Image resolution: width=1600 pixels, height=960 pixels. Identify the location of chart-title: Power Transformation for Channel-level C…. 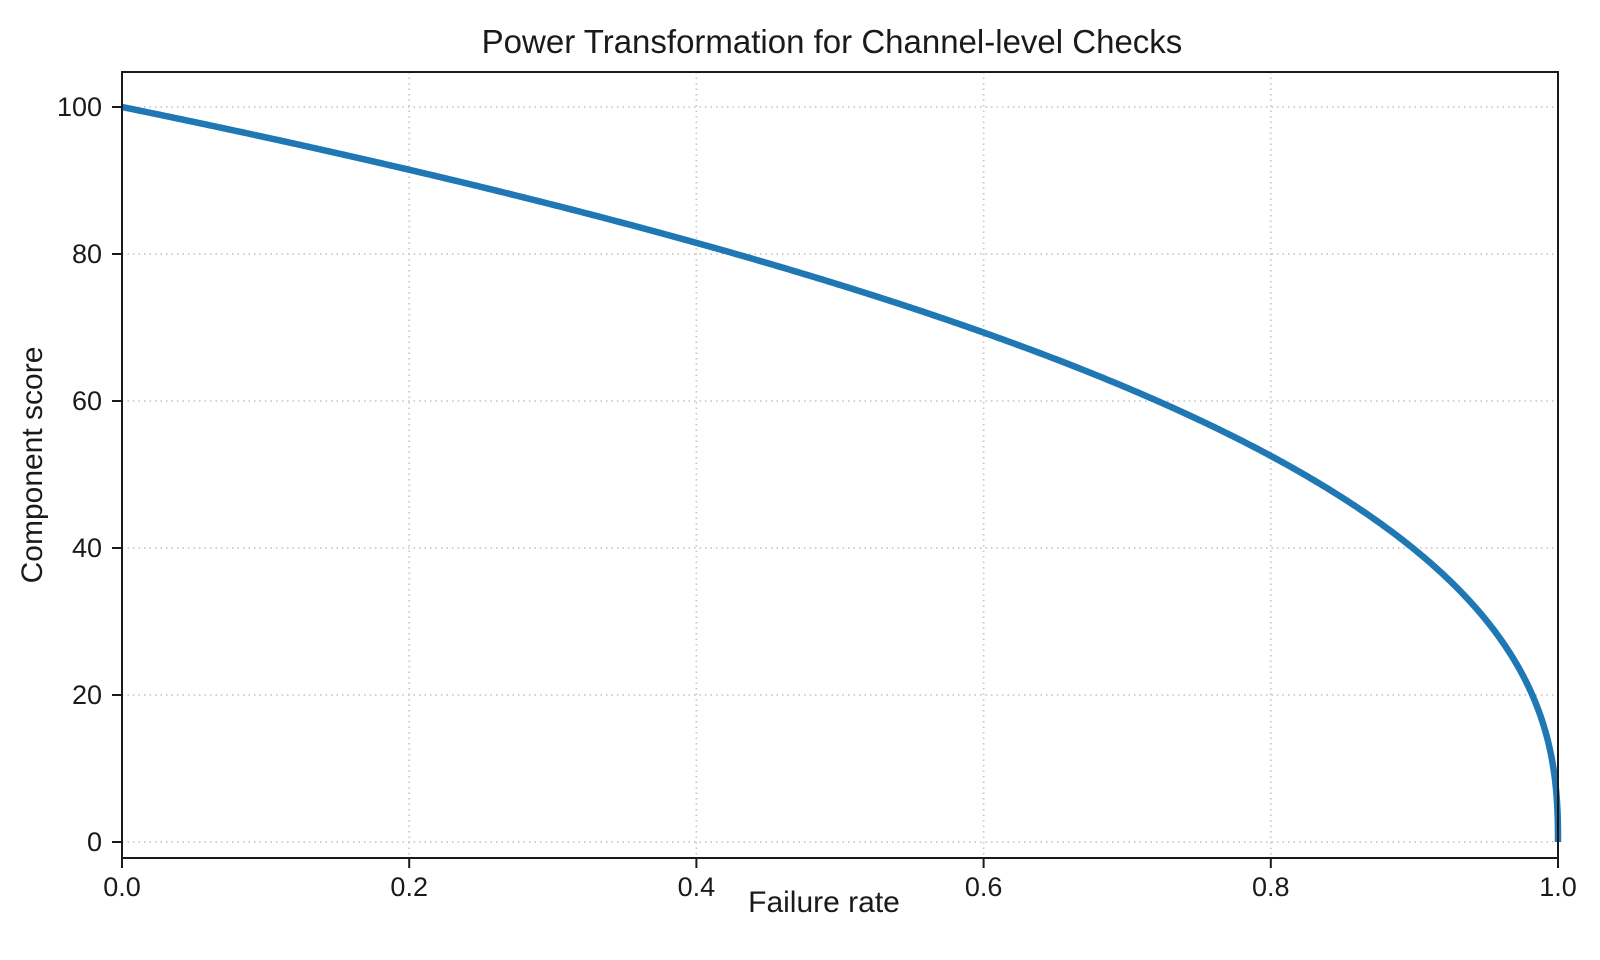
(832, 41).